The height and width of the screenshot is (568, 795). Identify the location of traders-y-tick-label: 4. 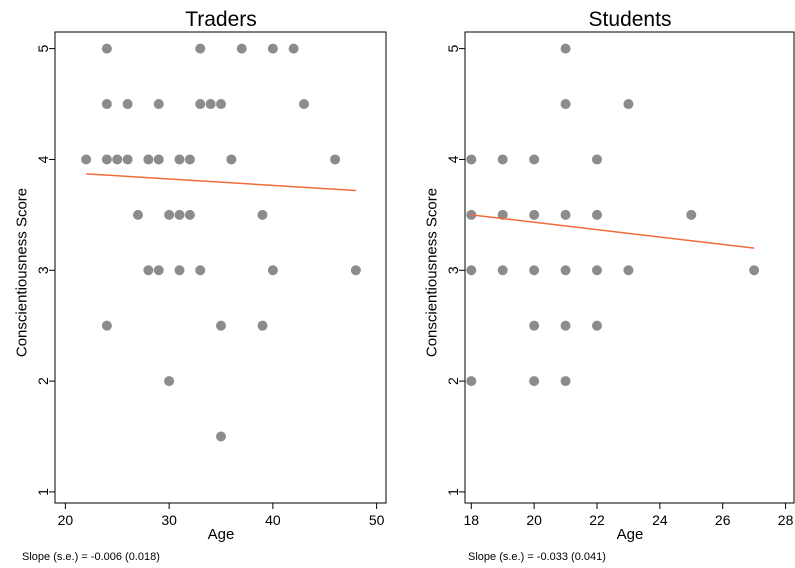
(43, 159).